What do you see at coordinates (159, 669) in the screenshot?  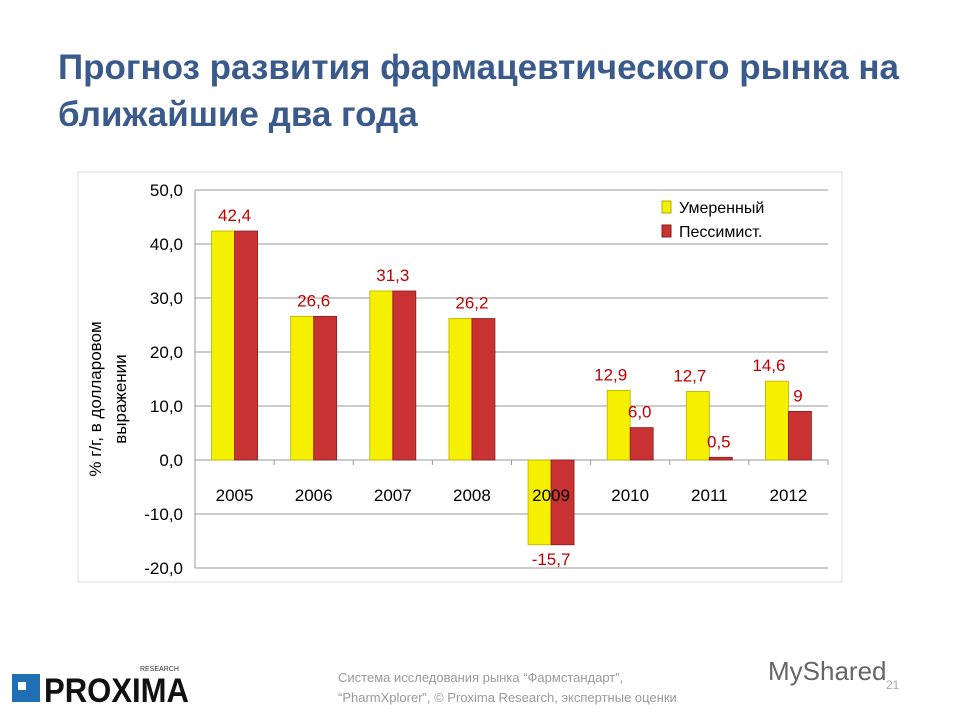 I see `svg-text: RESEARCH` at bounding box center [159, 669].